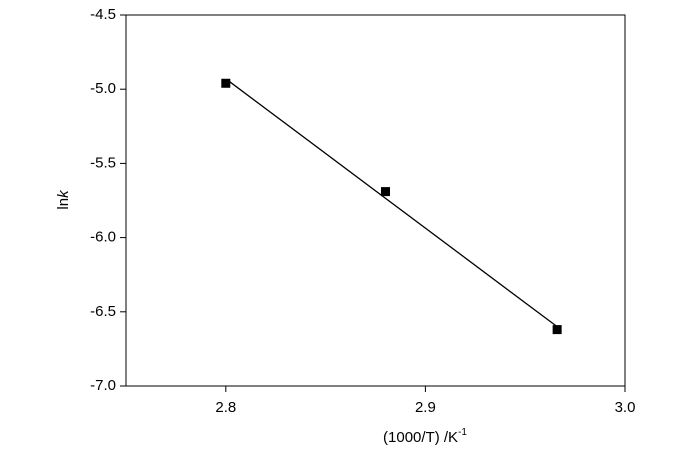  Describe the element at coordinates (420, 437) in the screenshot. I see `x-axis-label-text: (1000/T) /K` at that location.